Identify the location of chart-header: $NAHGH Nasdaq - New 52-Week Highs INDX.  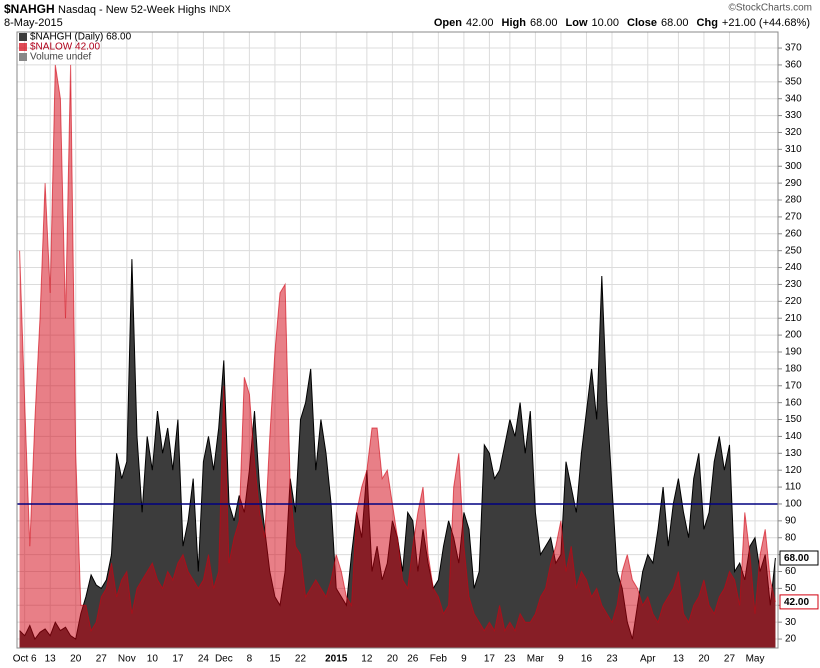
(117, 9).